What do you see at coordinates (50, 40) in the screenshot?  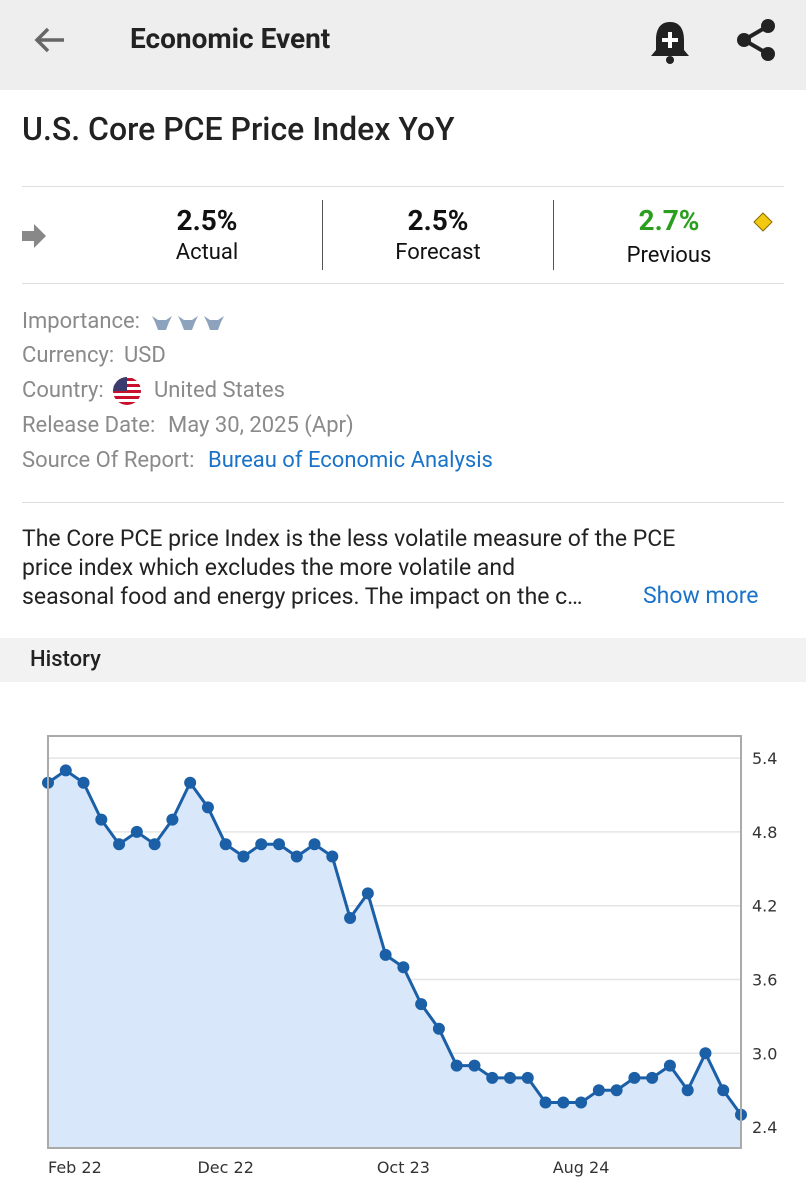 I see `back-button` at bounding box center [50, 40].